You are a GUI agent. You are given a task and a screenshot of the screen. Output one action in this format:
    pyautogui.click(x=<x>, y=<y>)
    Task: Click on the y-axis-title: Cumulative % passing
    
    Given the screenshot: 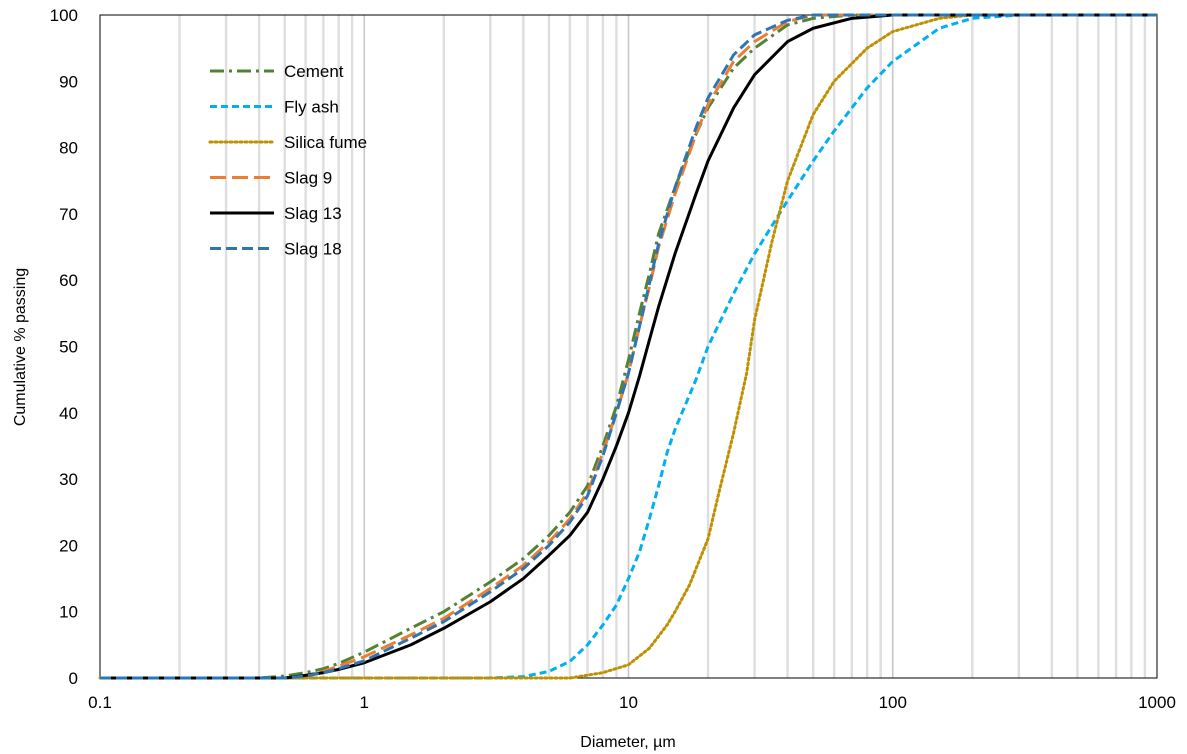 What is the action you would take?
    pyautogui.click(x=20, y=347)
    